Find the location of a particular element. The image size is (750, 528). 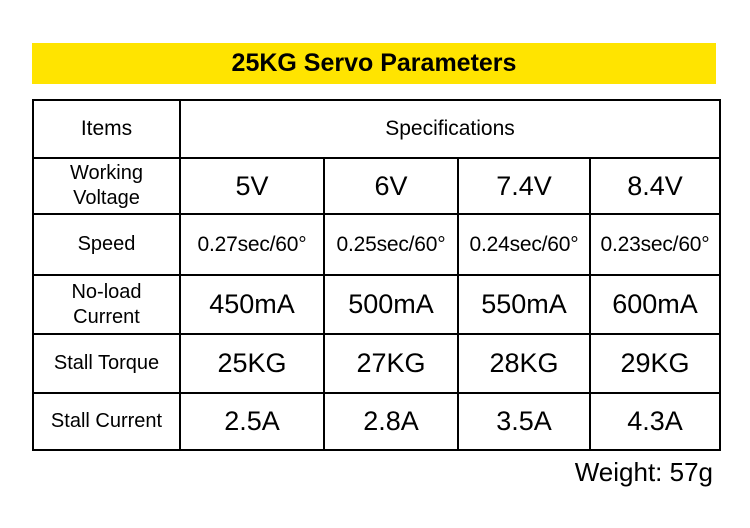

table-row-stall-torque: Stall Torque 25KG 27KG 28KG 29KG is located at coordinates (377, 363).